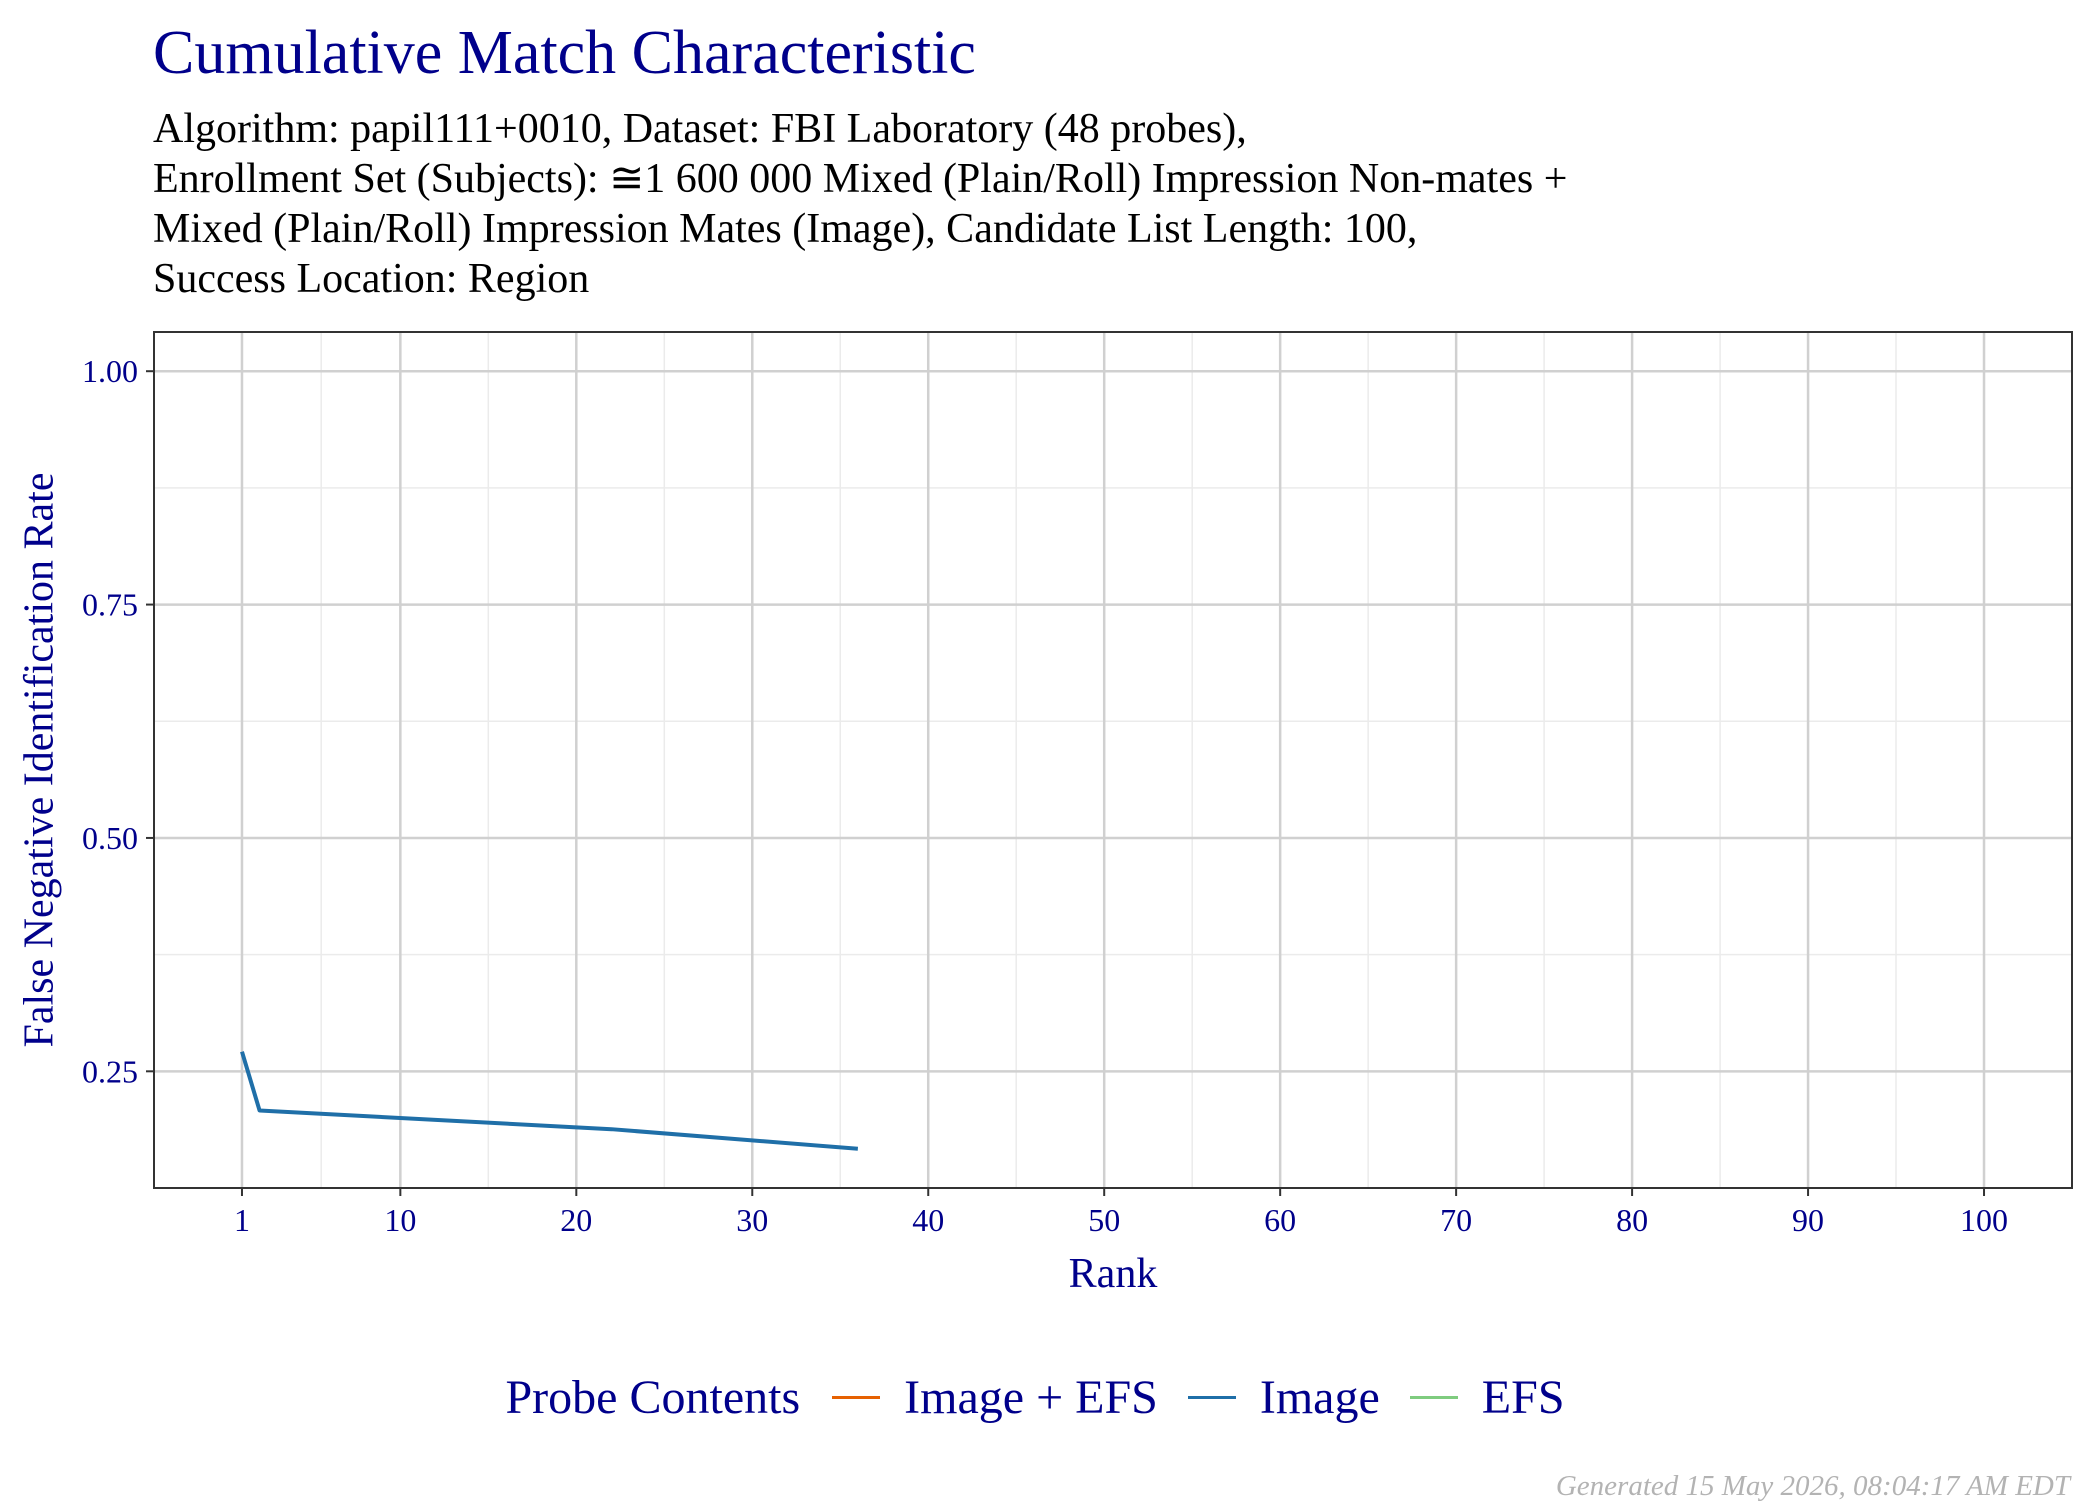 The height and width of the screenshot is (1503, 2100). Describe the element at coordinates (928, 1220) in the screenshot. I see `x-tick-label: 40` at that location.